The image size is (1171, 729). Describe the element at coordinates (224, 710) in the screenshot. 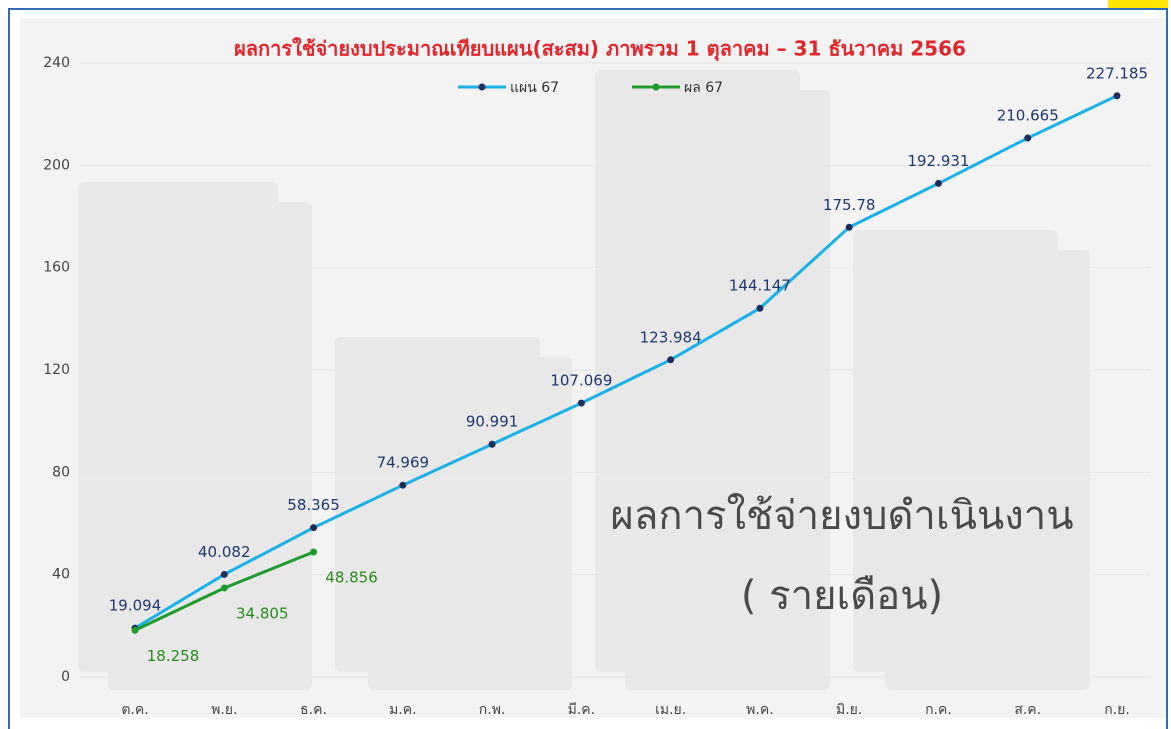

I see `x-tick-label: พ.ย.` at that location.